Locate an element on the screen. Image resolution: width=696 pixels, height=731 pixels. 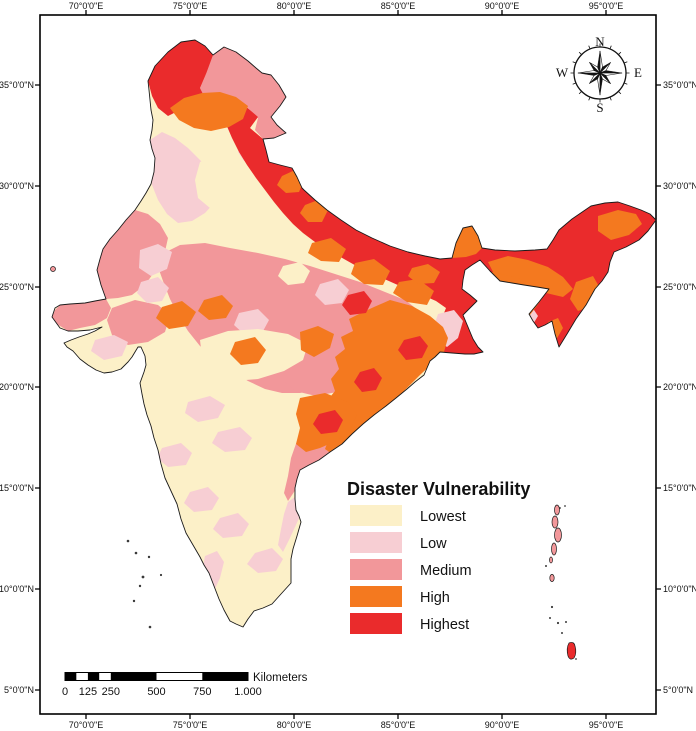
region-medium-west-rajasthan is located at coordinates (132, 254).